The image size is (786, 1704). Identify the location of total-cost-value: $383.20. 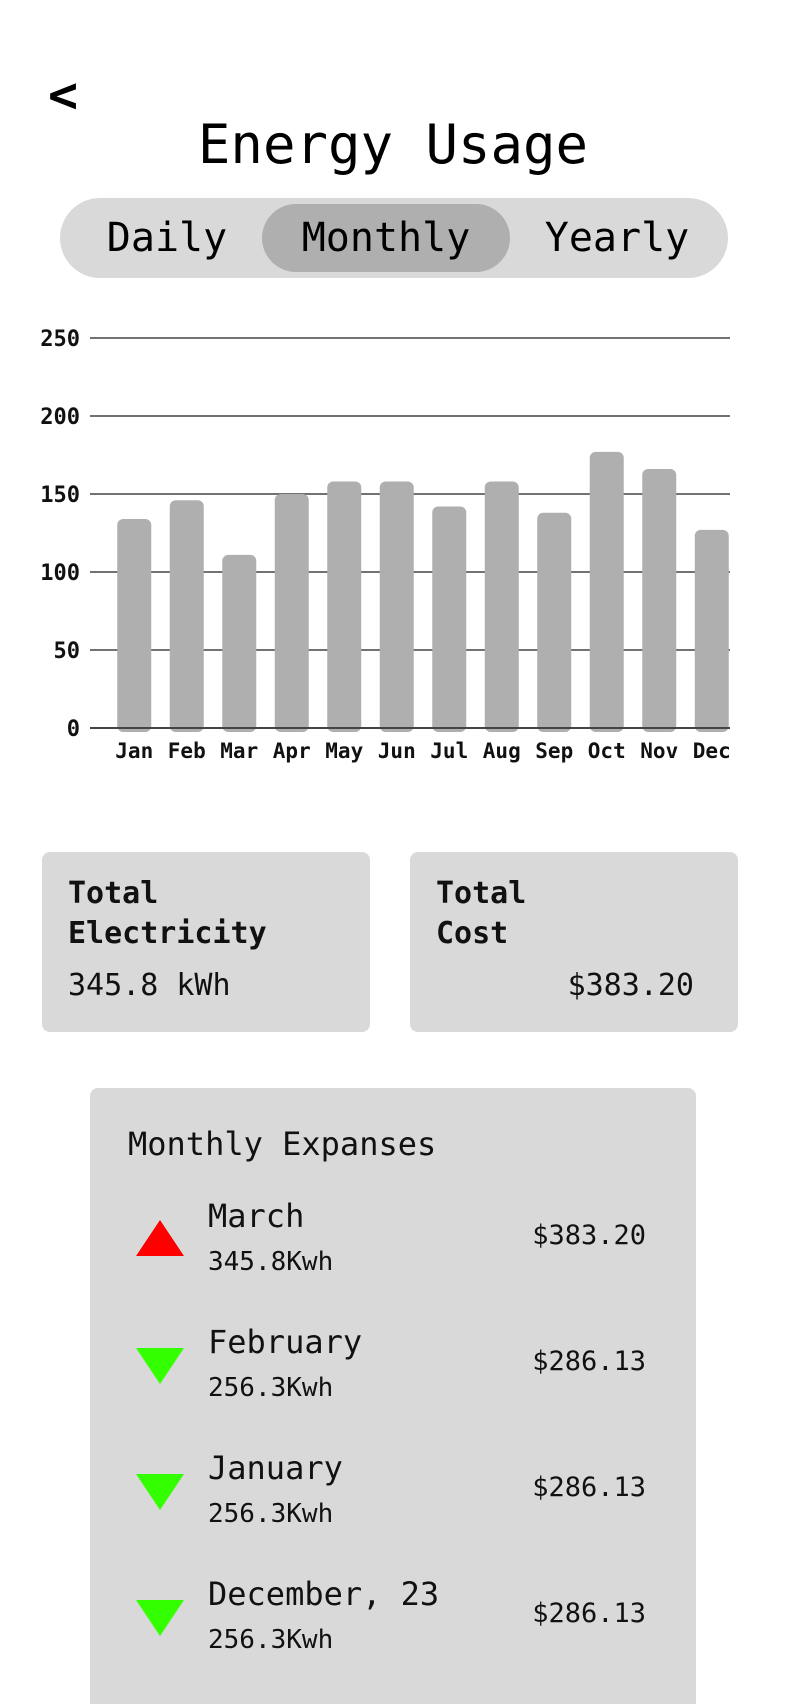
(630, 985).